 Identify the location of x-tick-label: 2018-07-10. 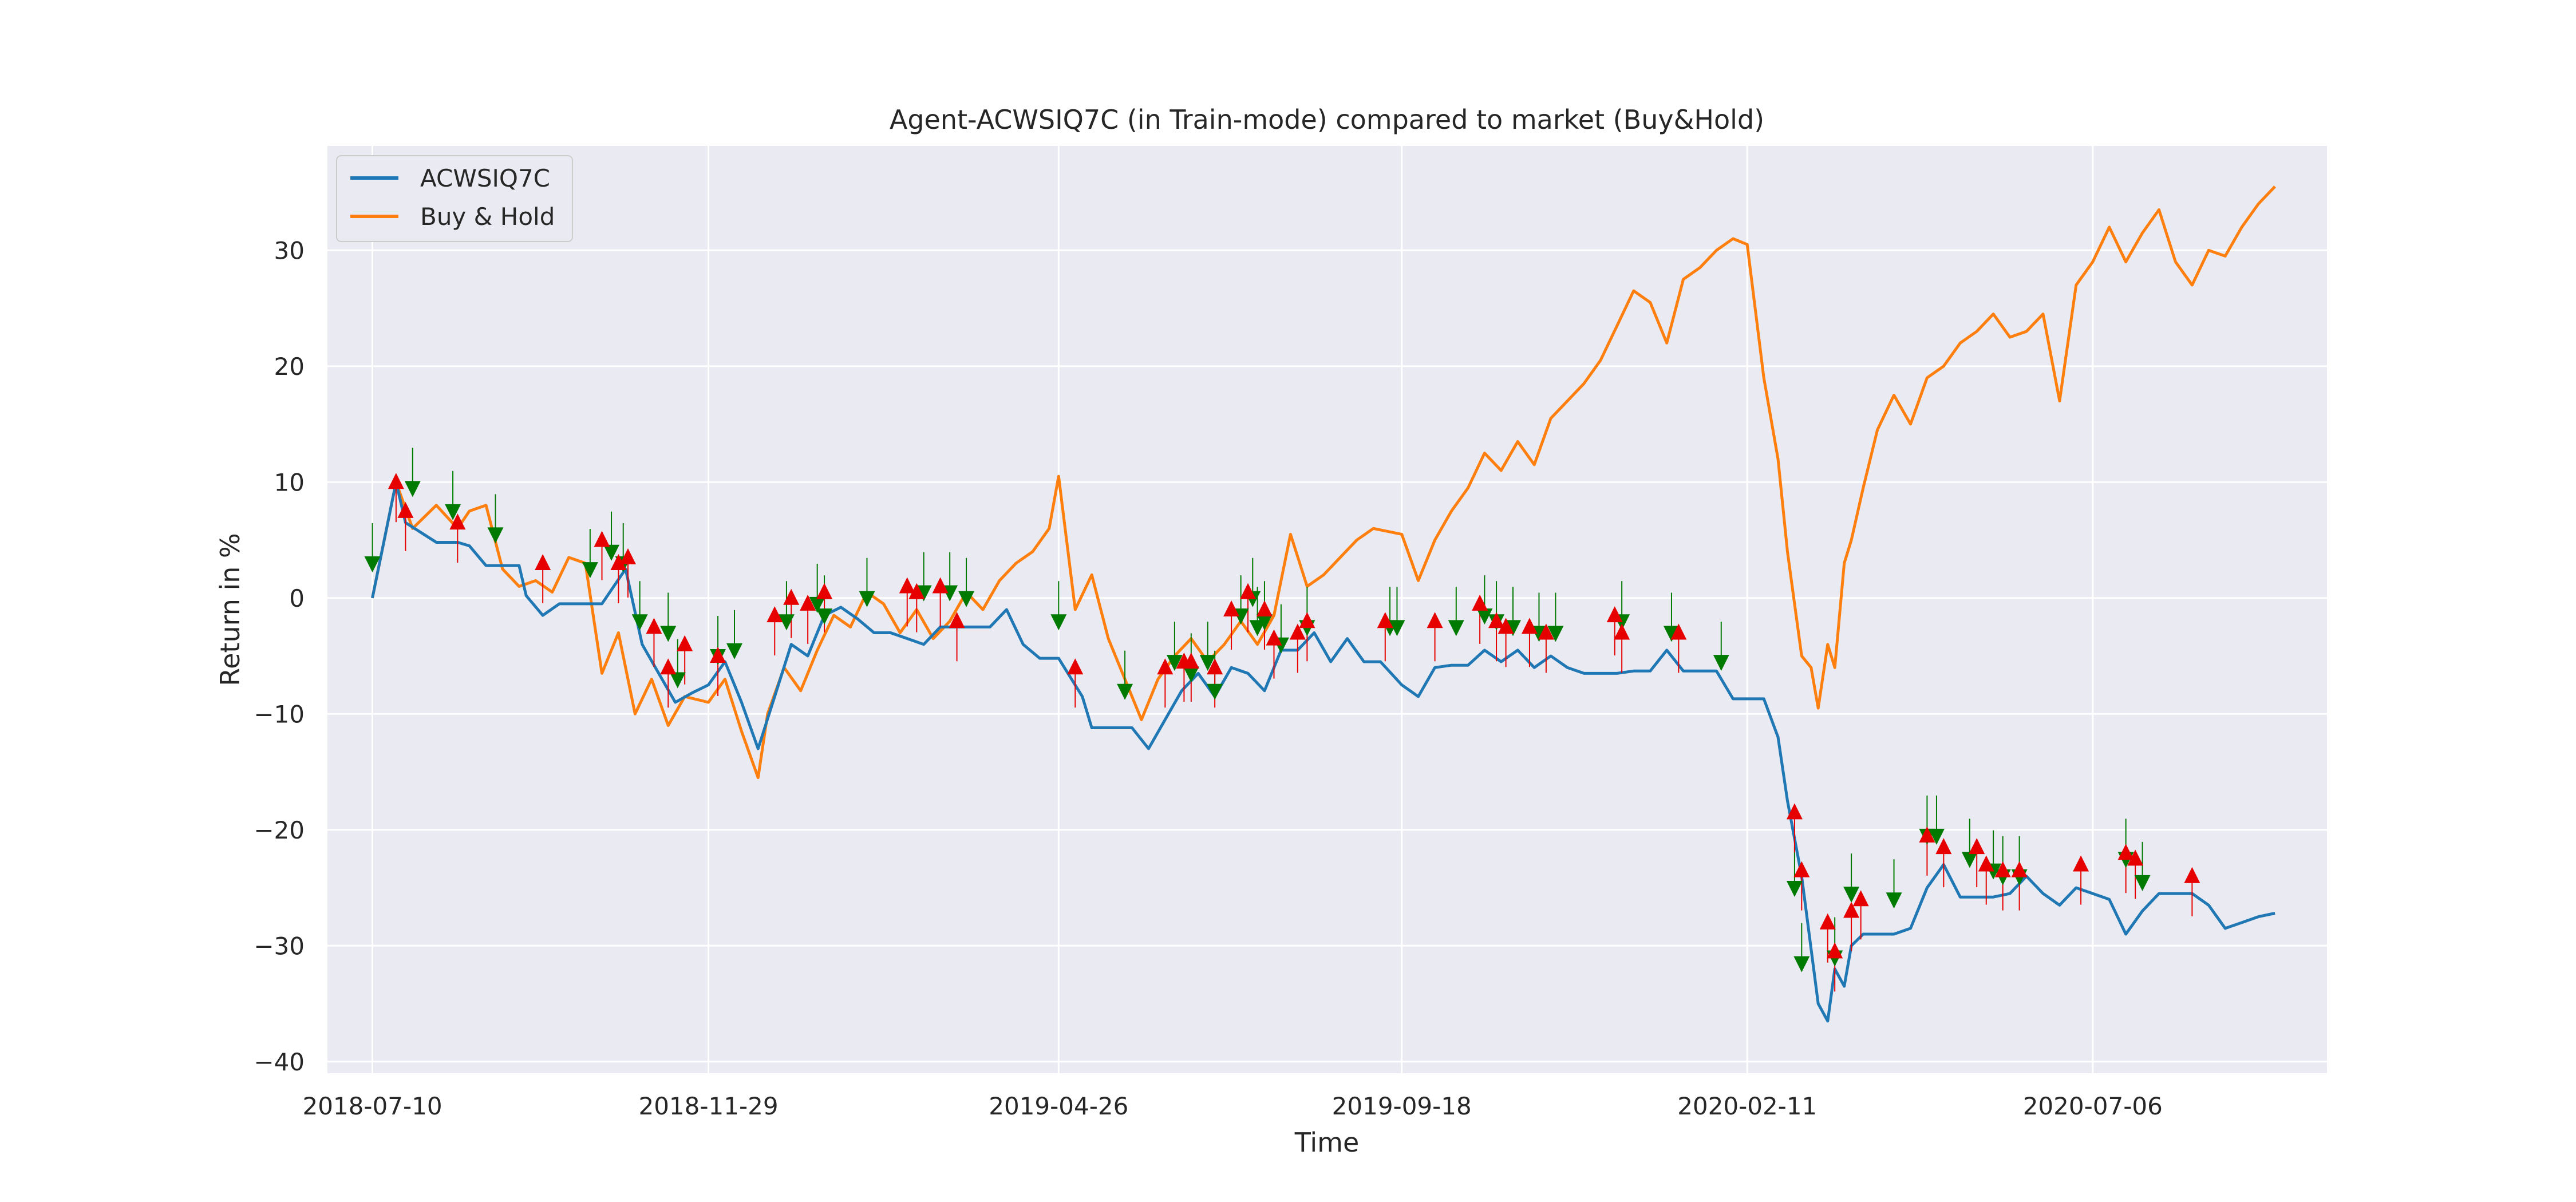
(372, 1106).